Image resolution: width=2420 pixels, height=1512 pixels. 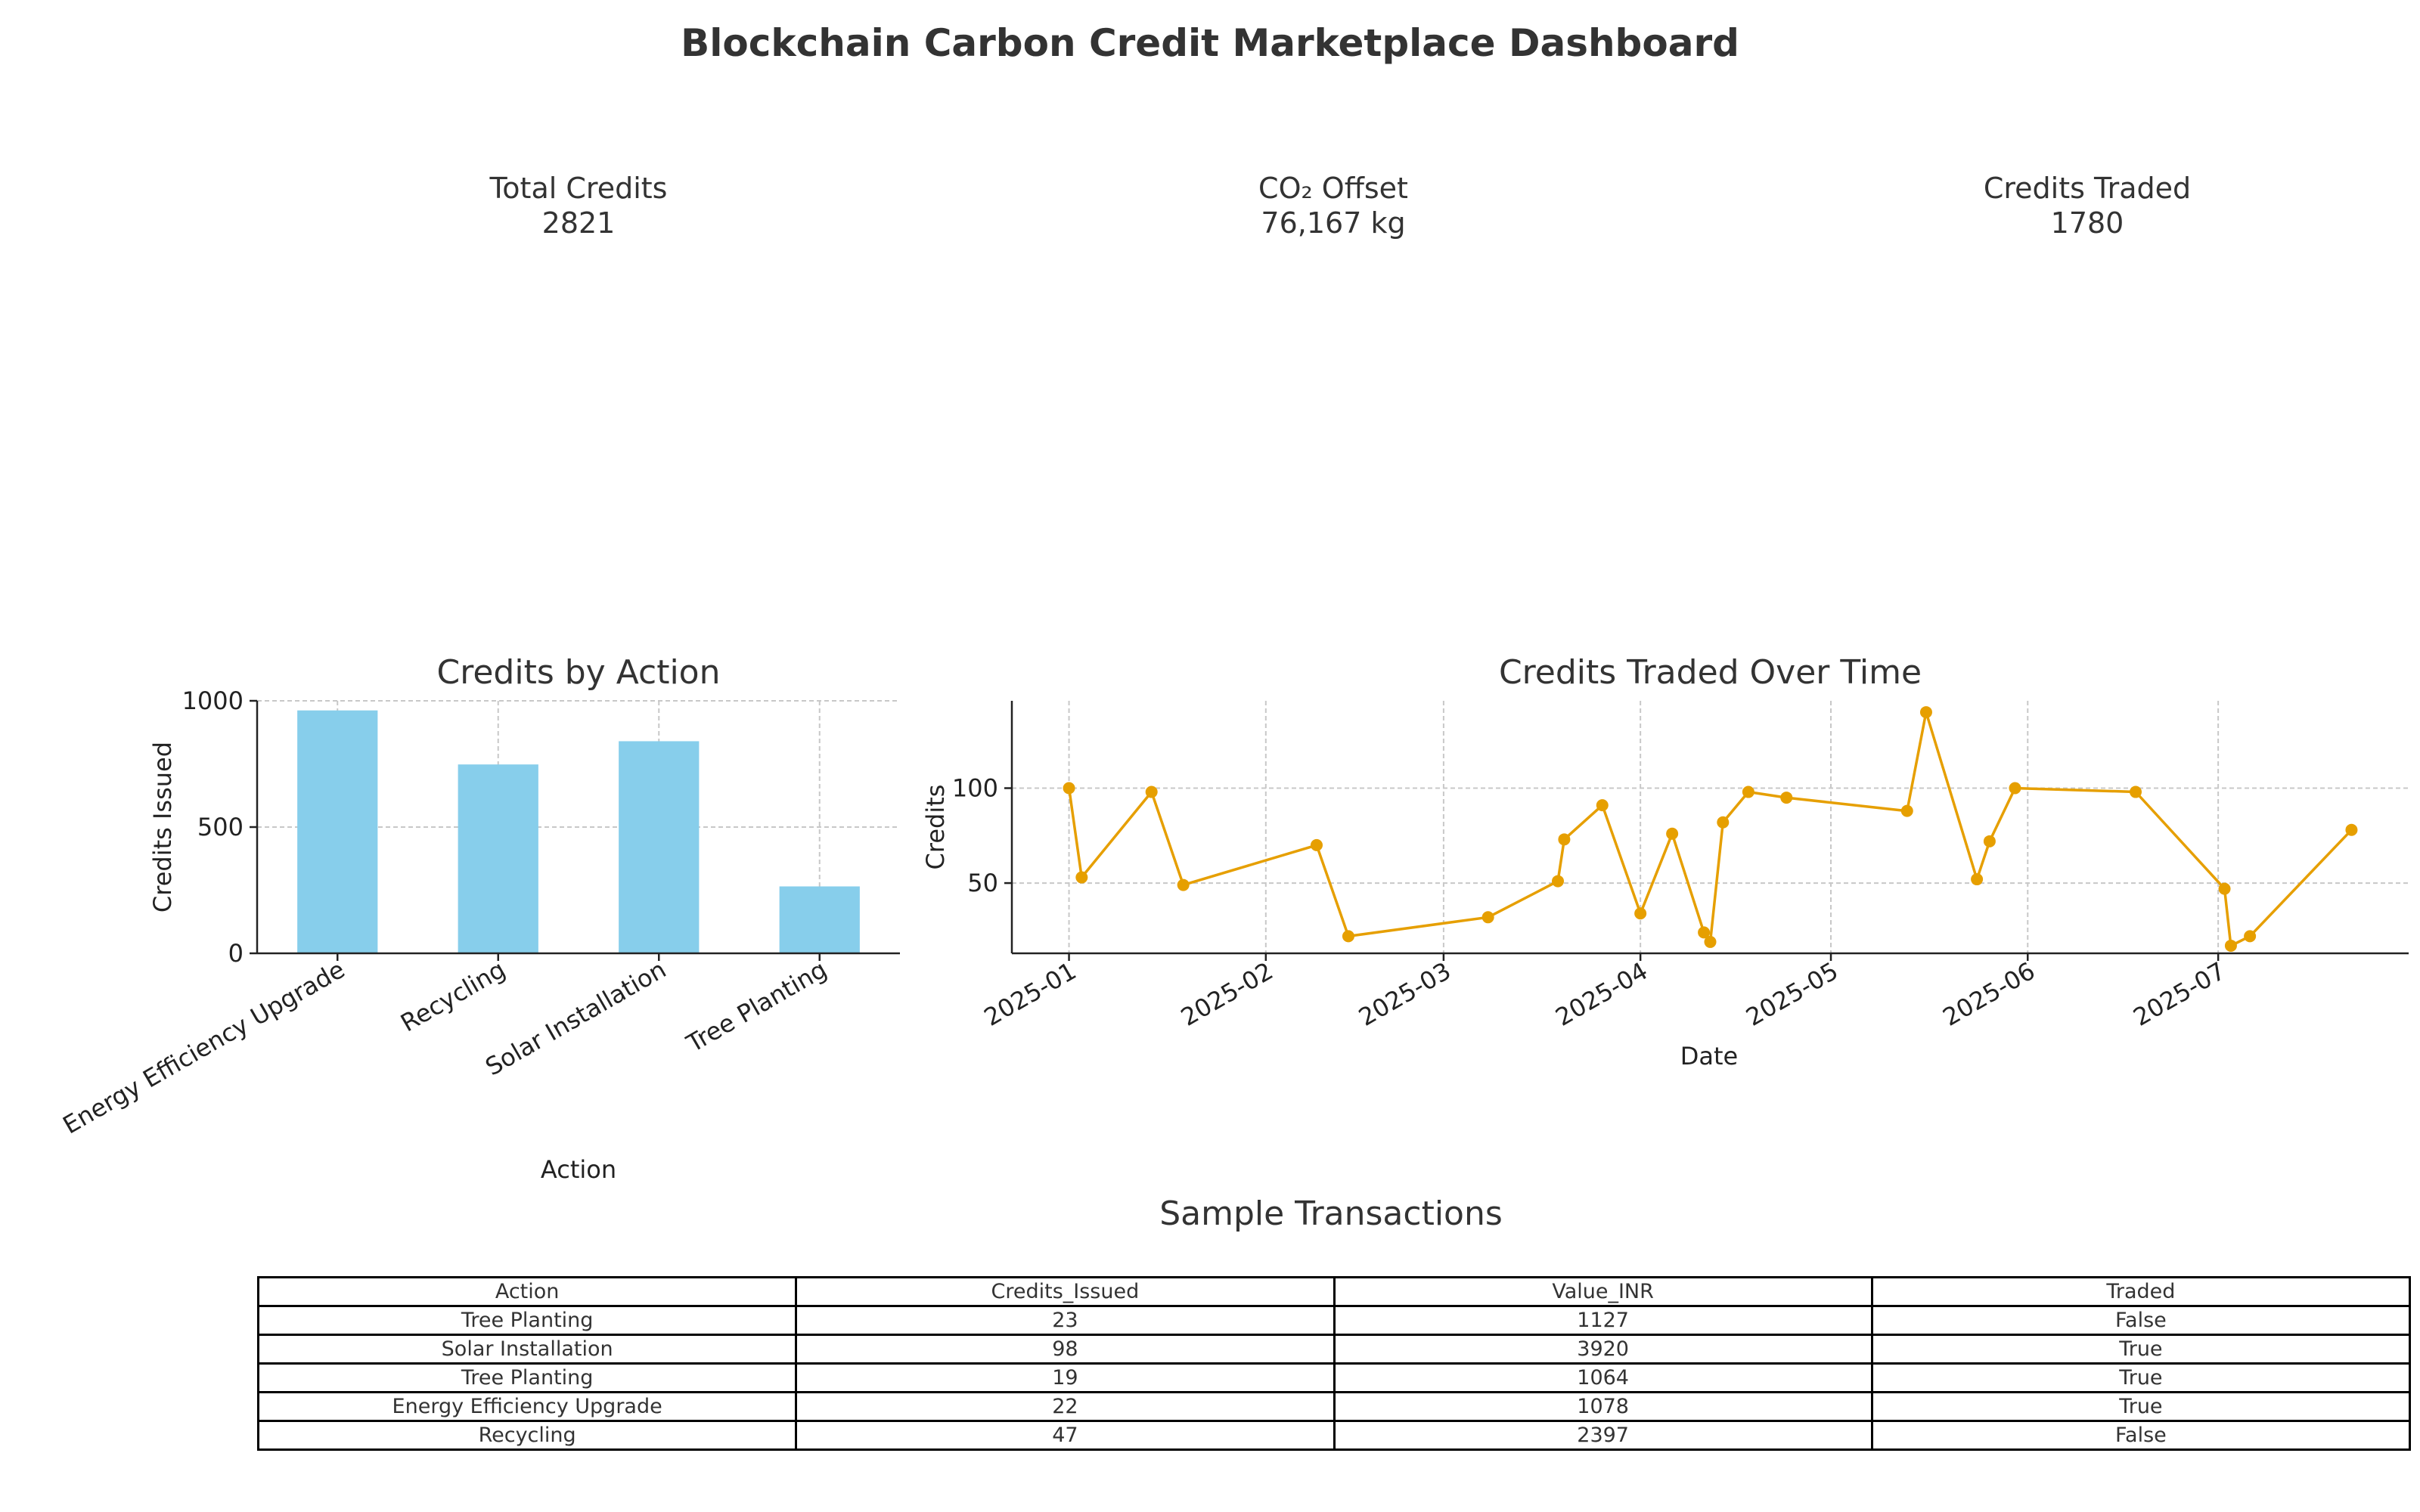 What do you see at coordinates (527, 1406) in the screenshot?
I see `table-cell: Energy Efficiency Upgrade` at bounding box center [527, 1406].